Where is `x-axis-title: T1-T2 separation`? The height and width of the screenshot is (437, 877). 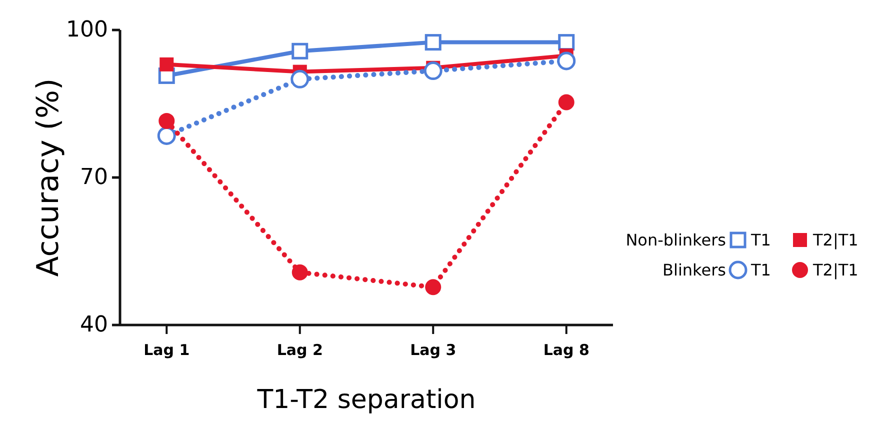
x-axis-title: T1-T2 separation is located at coordinates (366, 400).